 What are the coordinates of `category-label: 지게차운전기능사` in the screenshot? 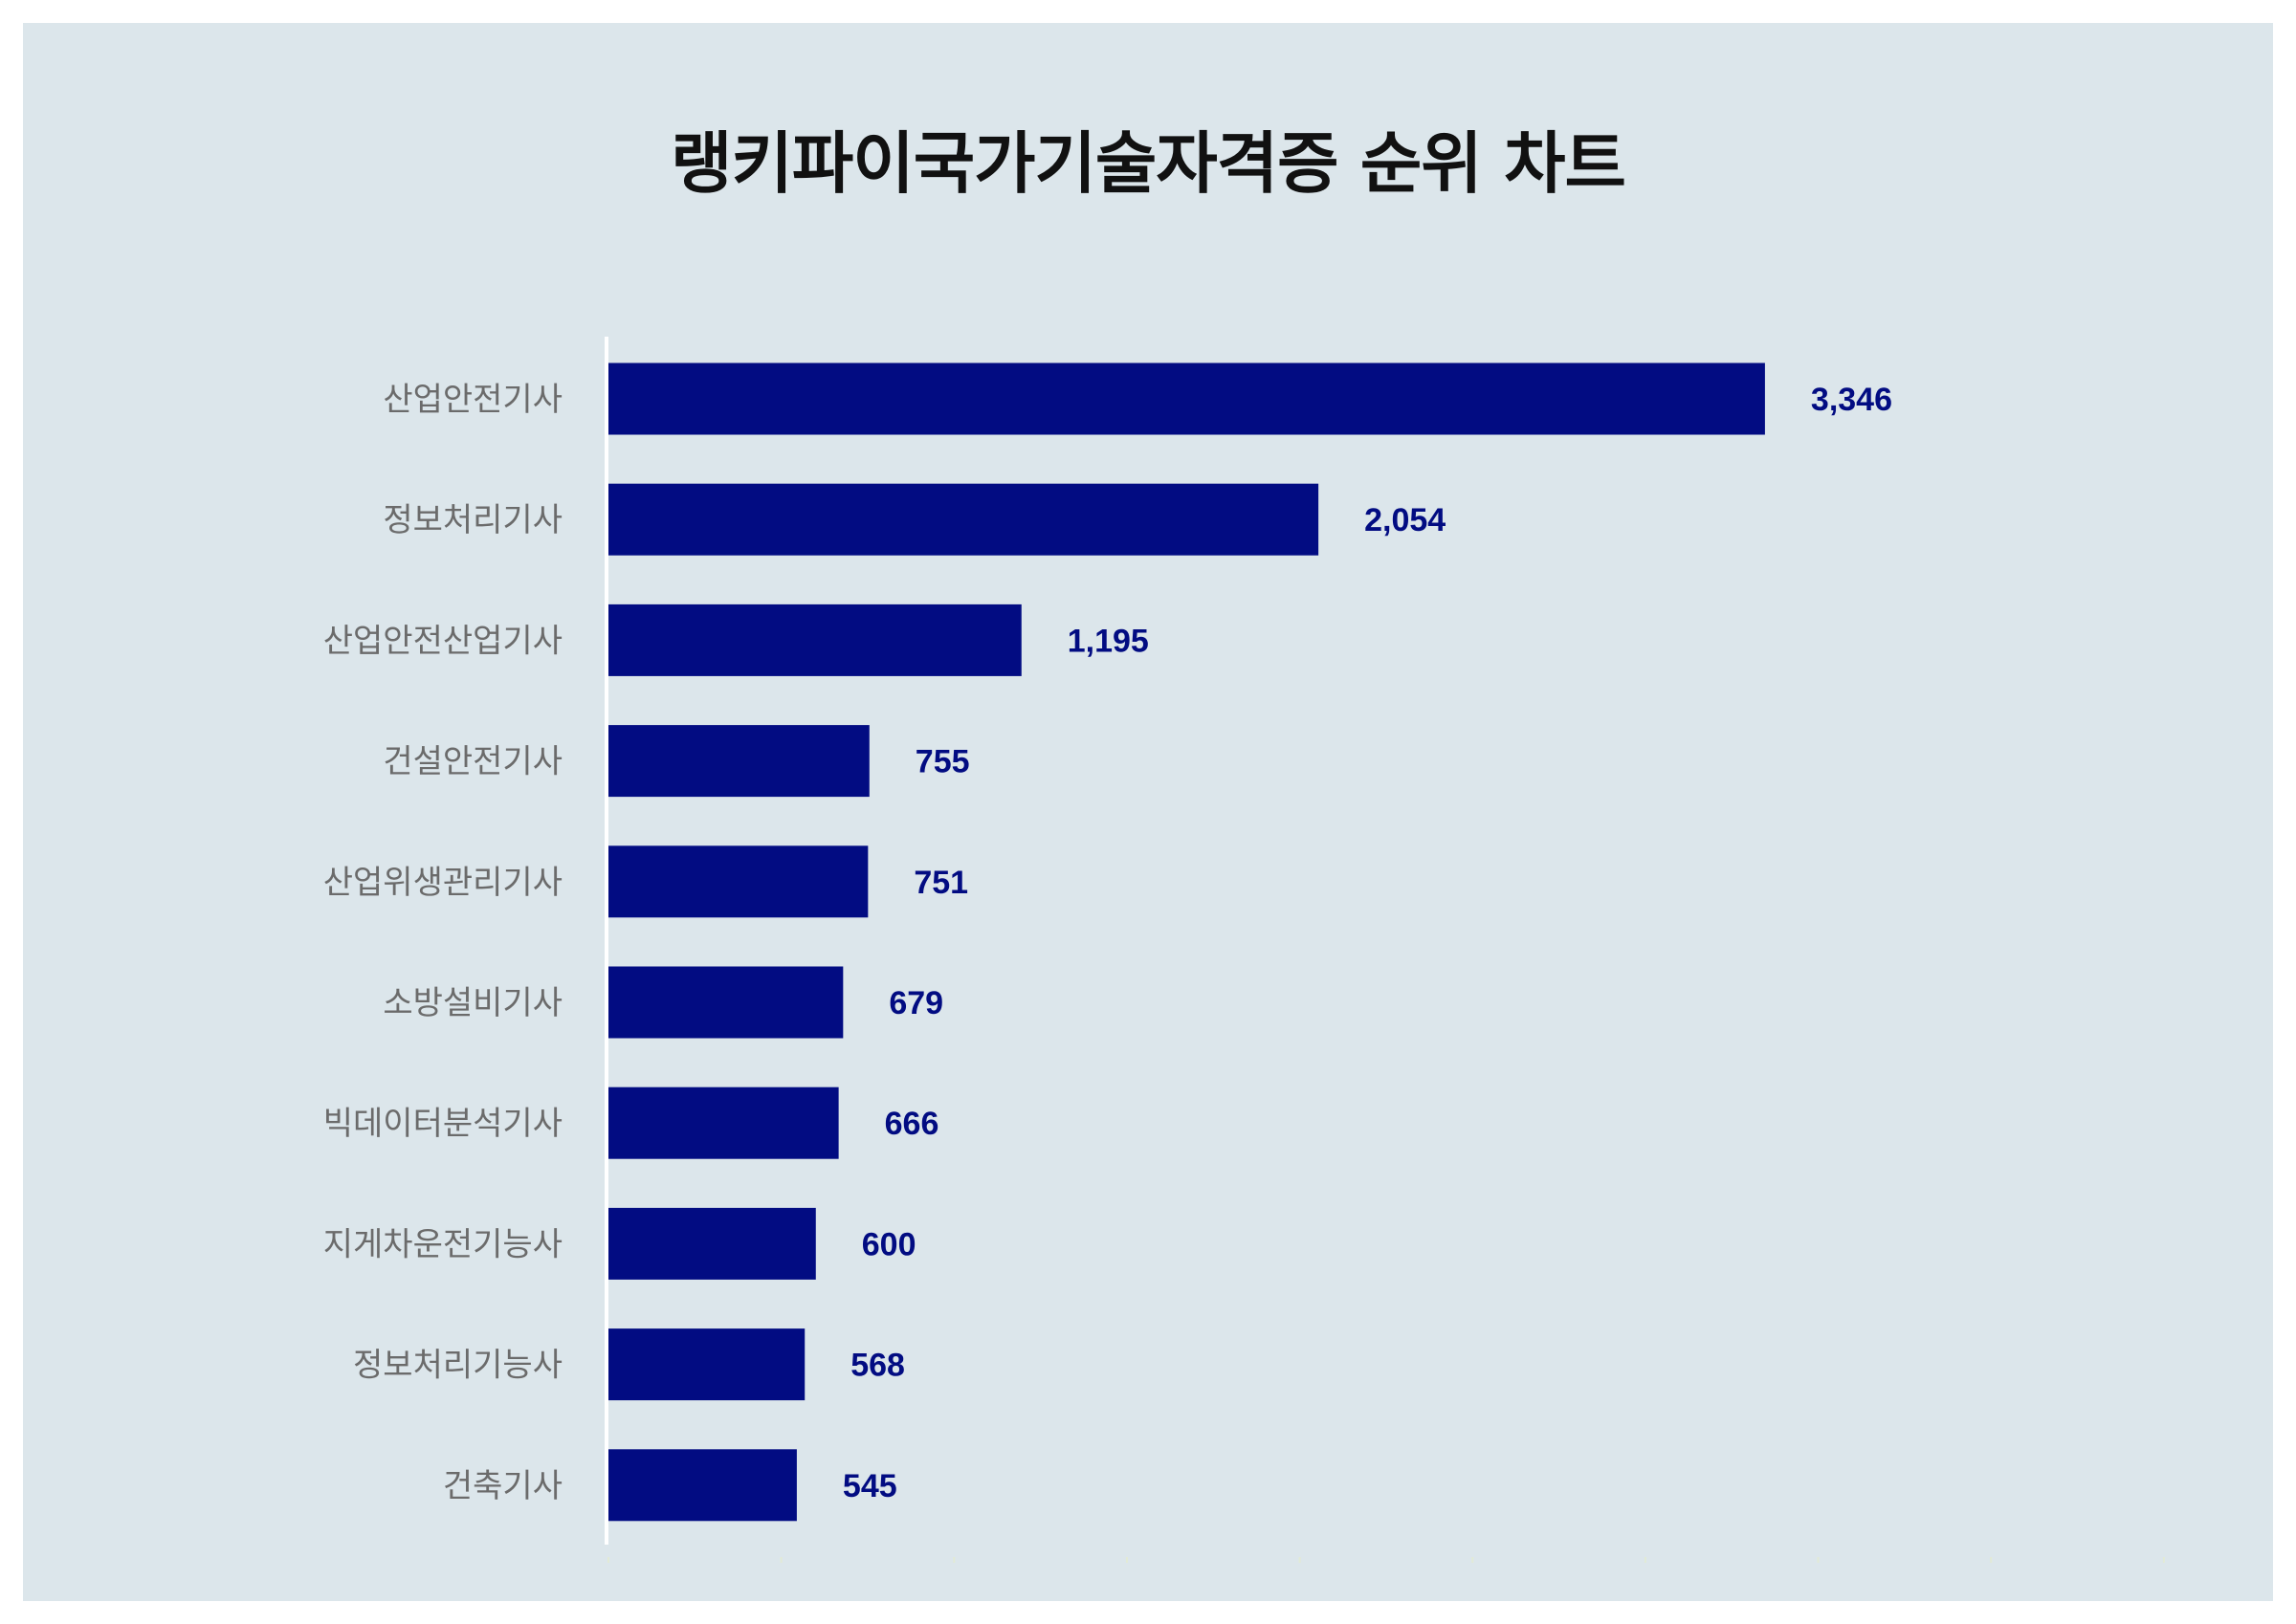 It's located at (443, 1244).